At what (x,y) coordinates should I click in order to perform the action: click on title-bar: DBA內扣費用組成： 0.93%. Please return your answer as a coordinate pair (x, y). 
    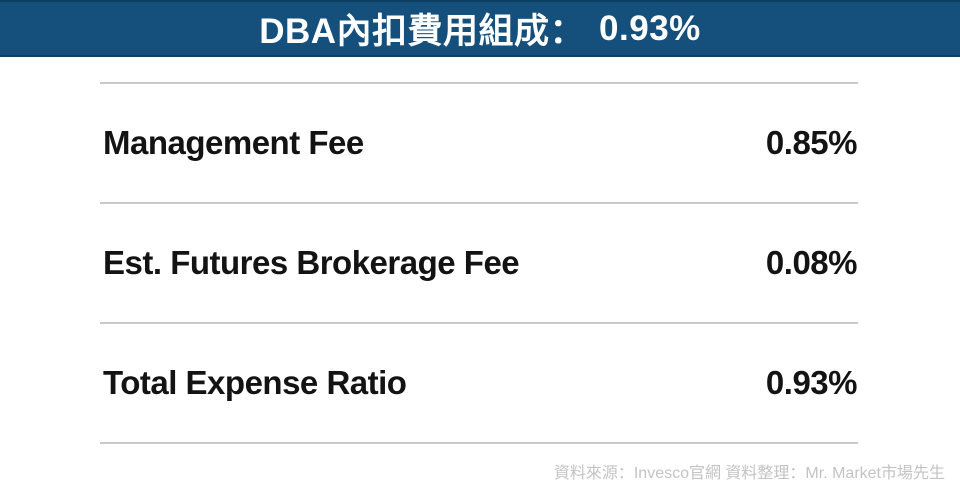
    Looking at the image, I should click on (480, 28).